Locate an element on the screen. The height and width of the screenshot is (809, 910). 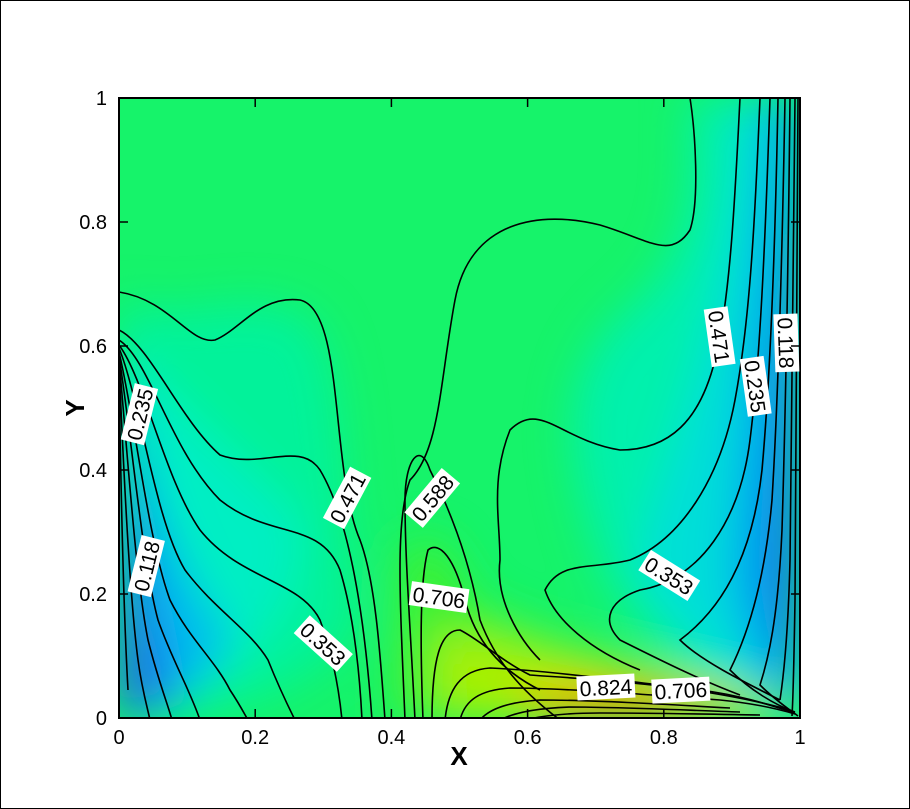
y-tick-label: 0 is located at coordinates (101, 719).